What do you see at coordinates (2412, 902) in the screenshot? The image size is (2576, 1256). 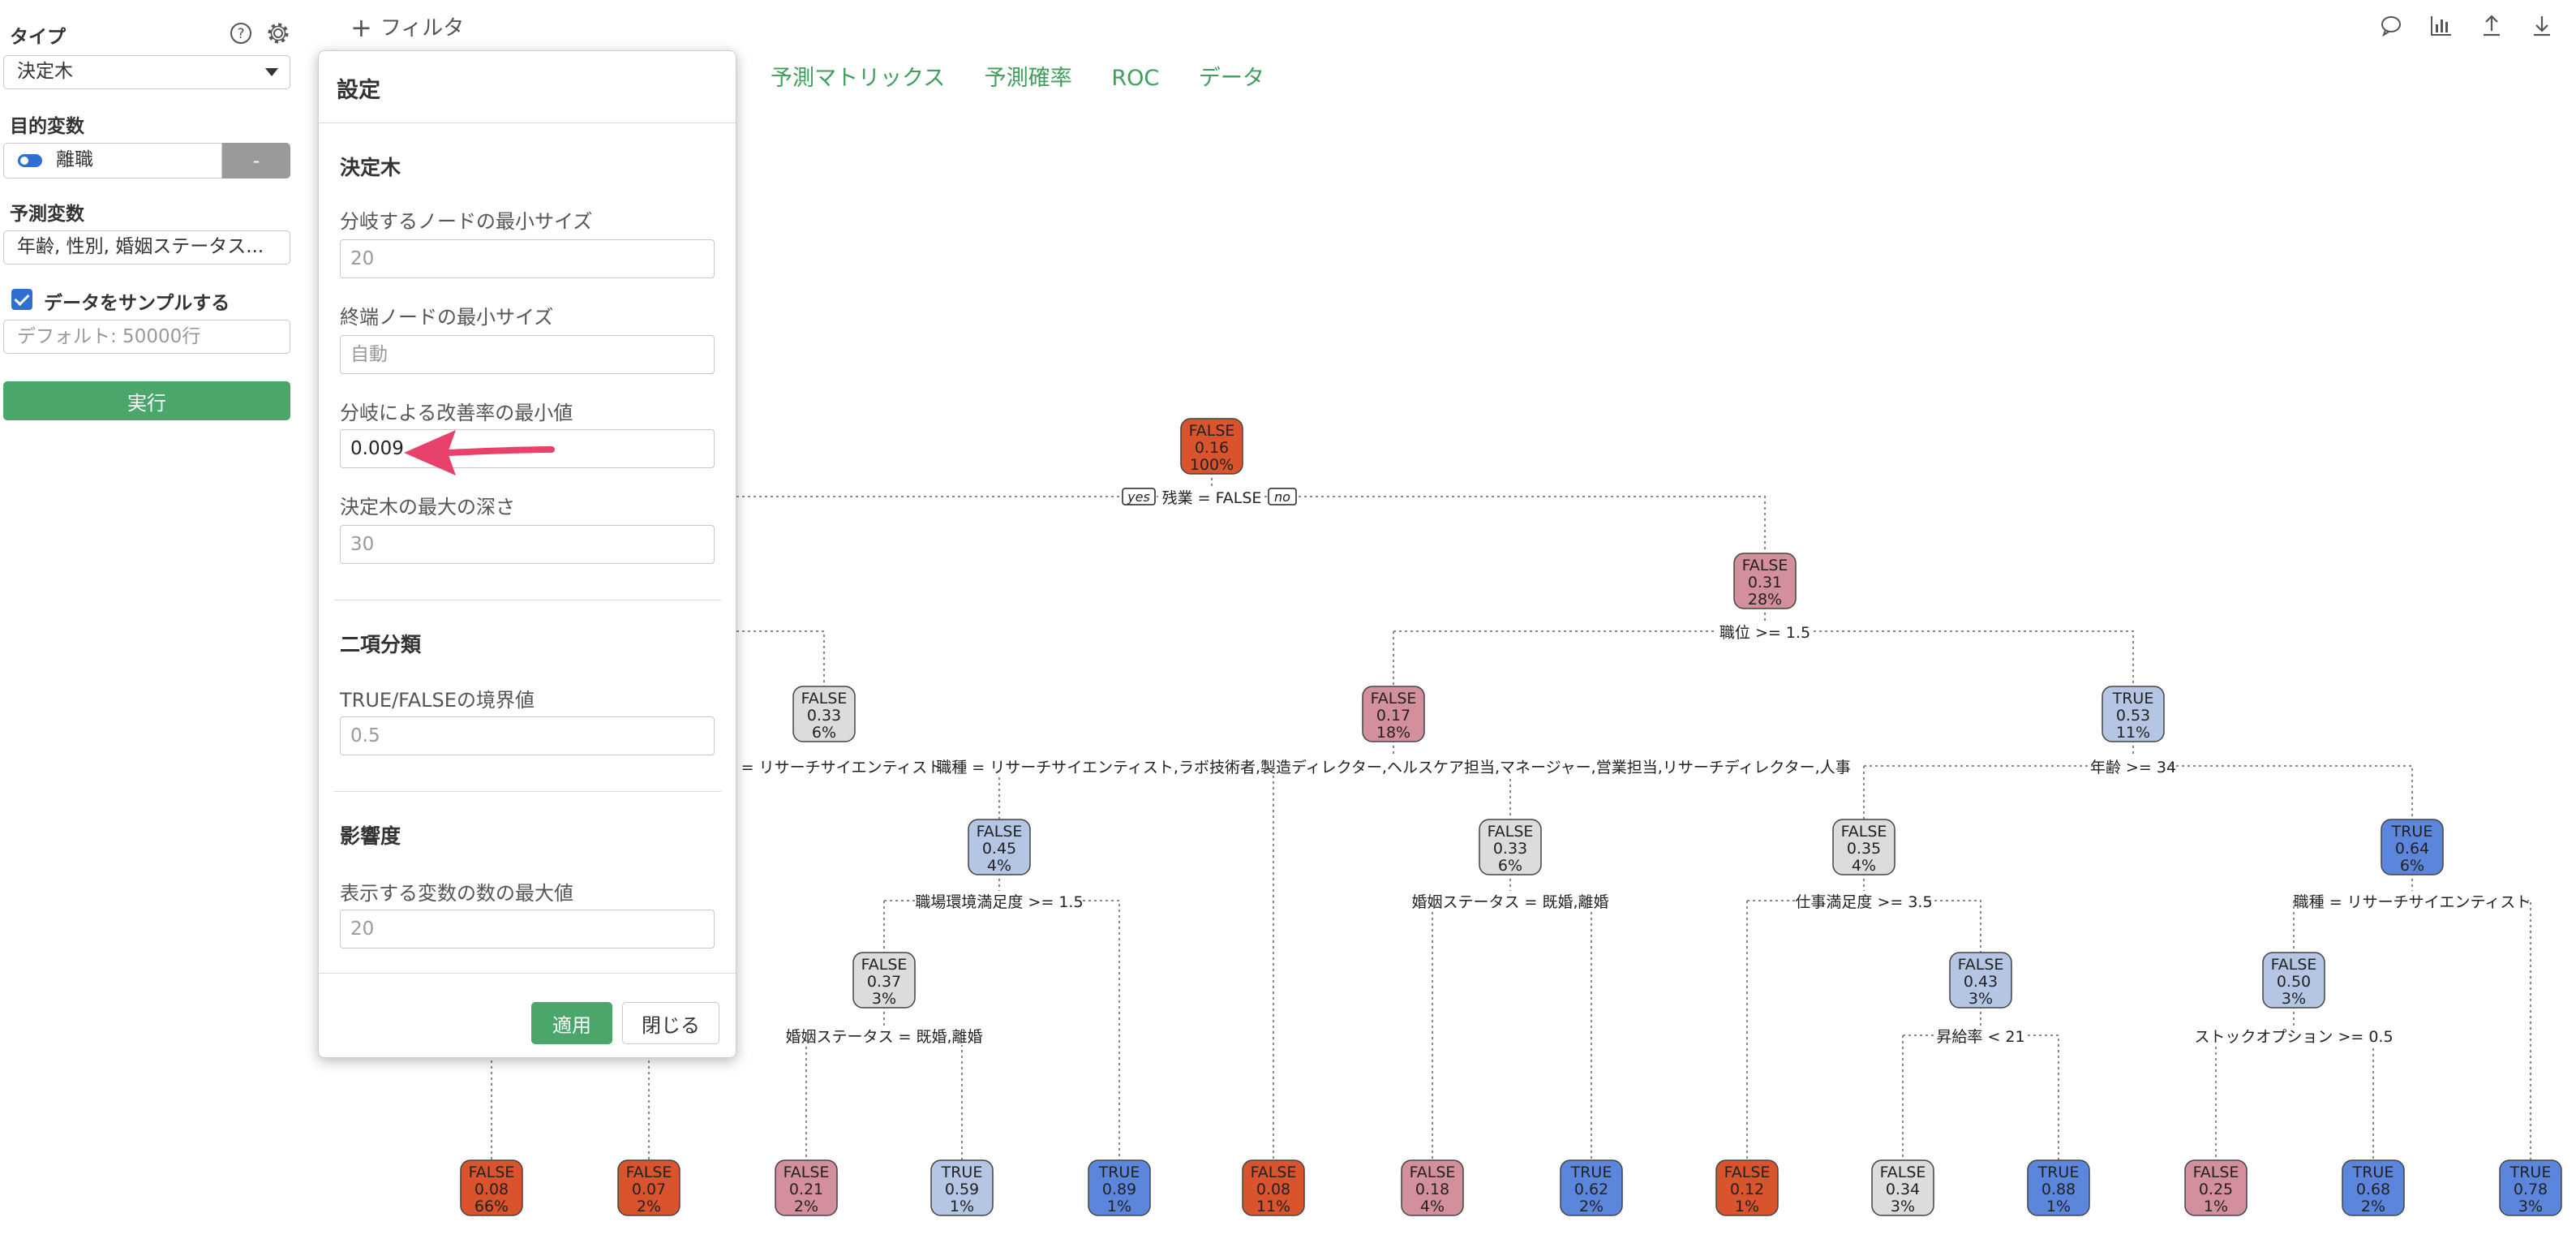 I see `split-label-n15: 職種 = リサーチサイエンティスト` at bounding box center [2412, 902].